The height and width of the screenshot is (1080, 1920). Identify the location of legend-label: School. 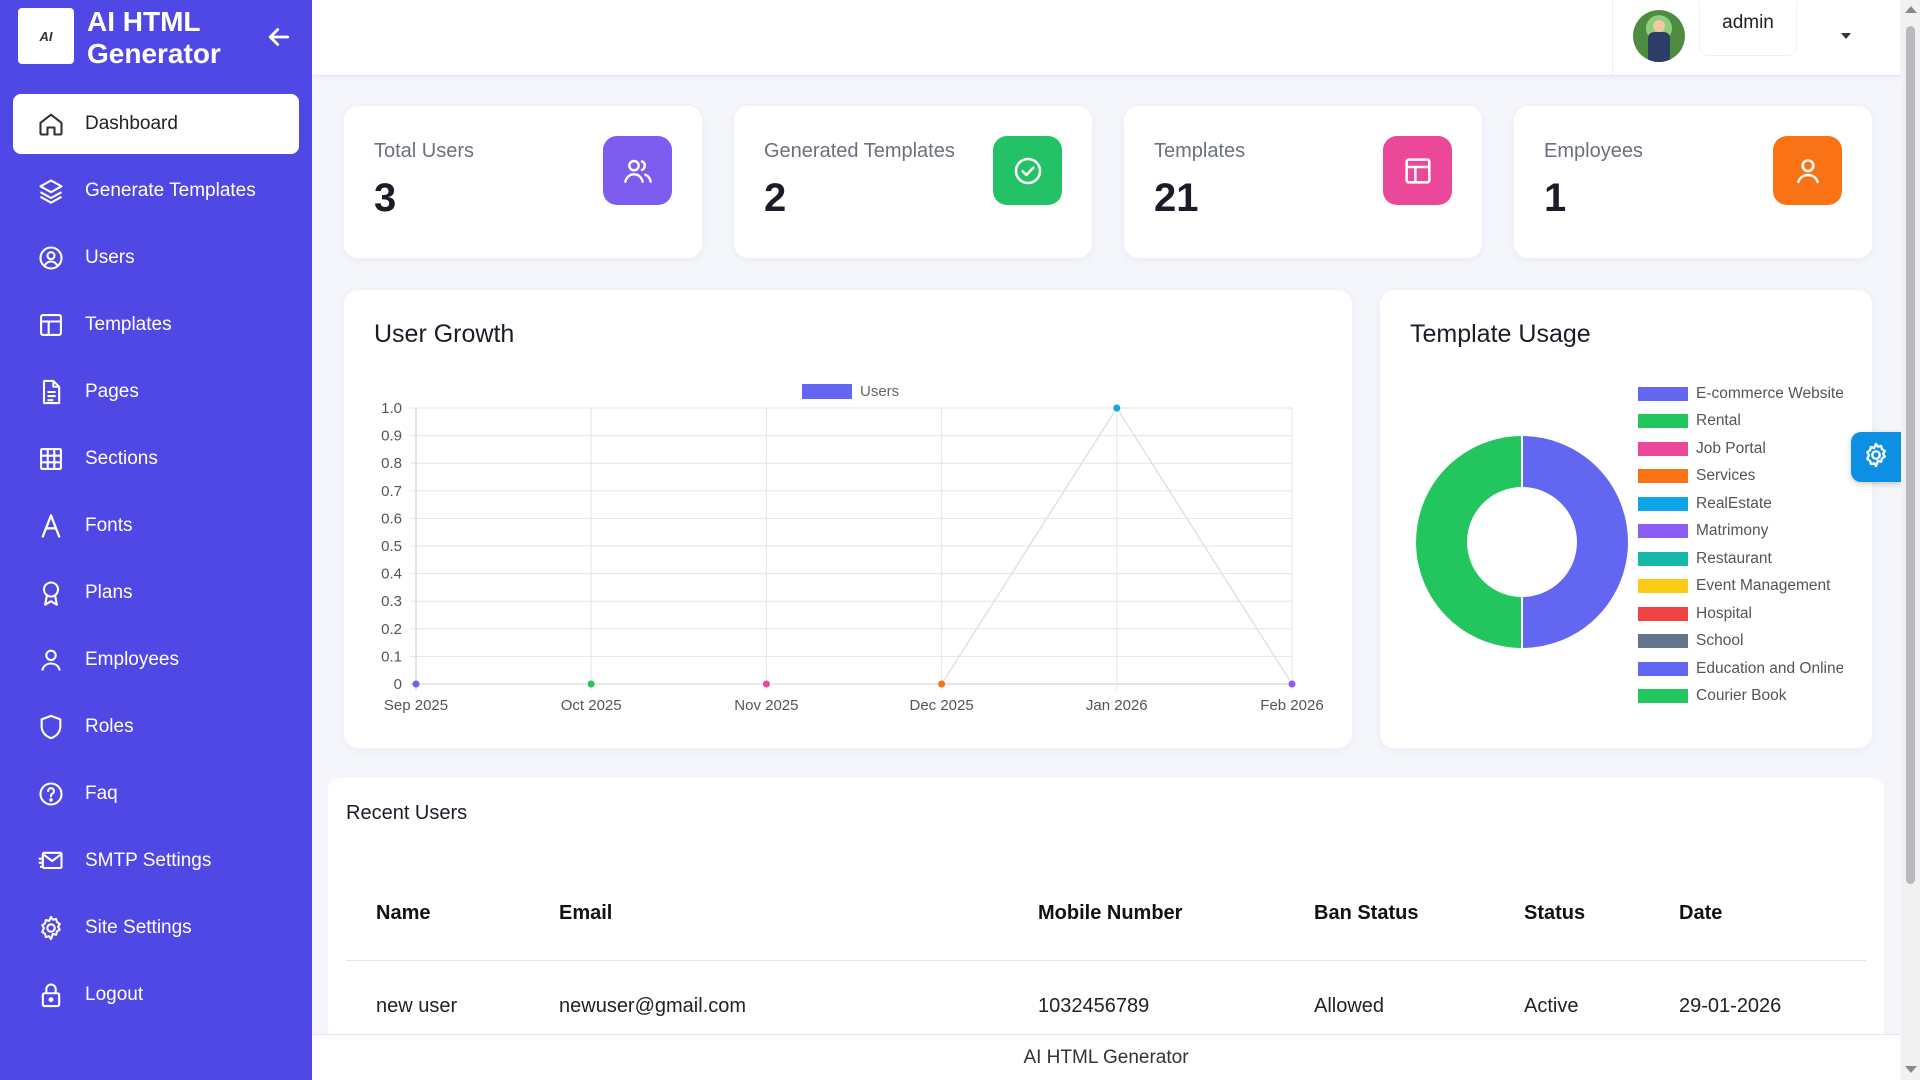
(1720, 641).